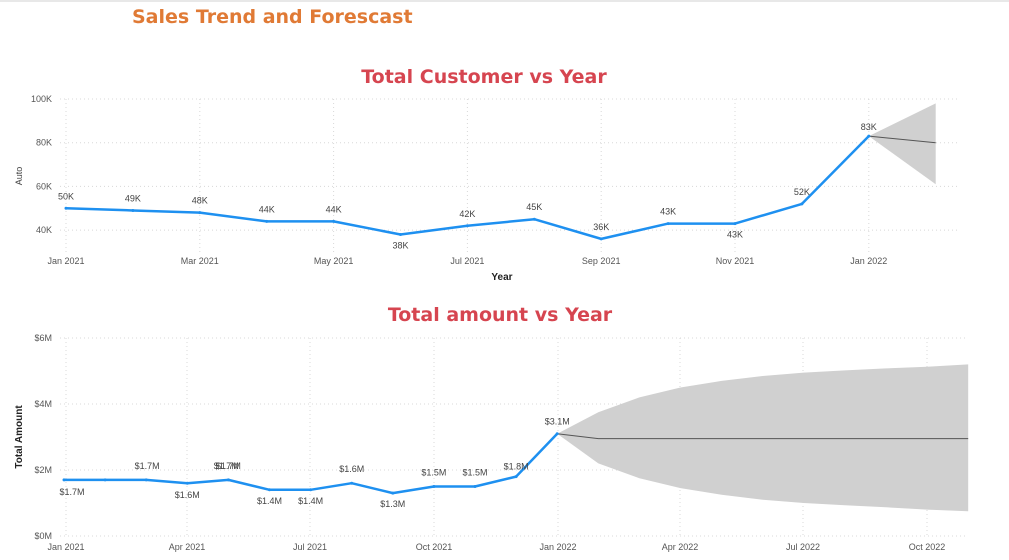 The height and width of the screenshot is (560, 1009). What do you see at coordinates (484, 77) in the screenshot?
I see `chart-title: Total Customer vs Year` at bounding box center [484, 77].